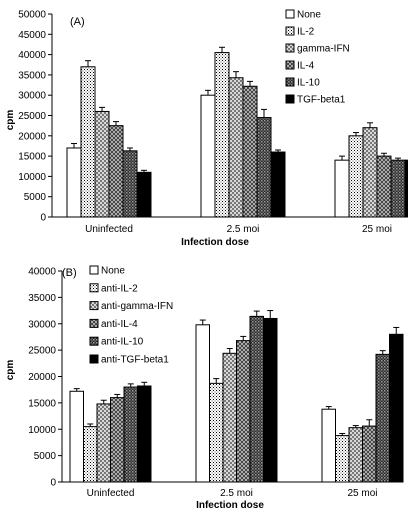  What do you see at coordinates (77, 22) in the screenshot?
I see `panel-label: (A)` at bounding box center [77, 22].